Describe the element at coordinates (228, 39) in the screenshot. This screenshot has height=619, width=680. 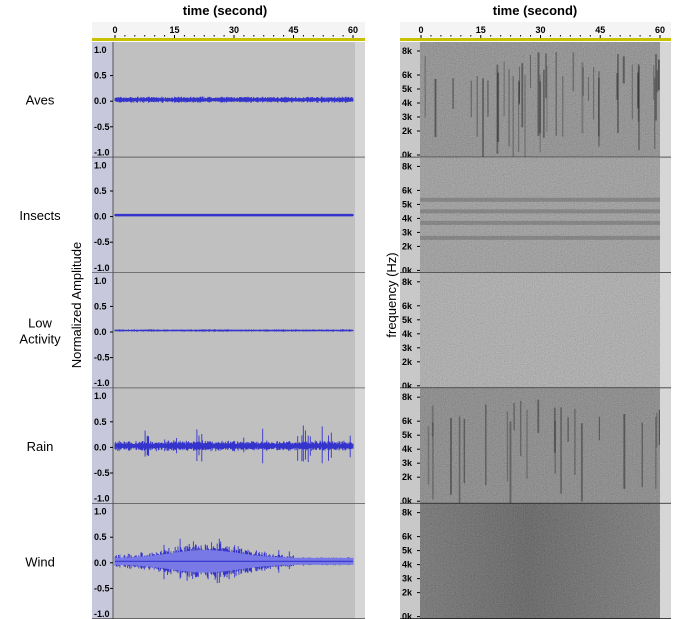
I see `ruler-line` at that location.